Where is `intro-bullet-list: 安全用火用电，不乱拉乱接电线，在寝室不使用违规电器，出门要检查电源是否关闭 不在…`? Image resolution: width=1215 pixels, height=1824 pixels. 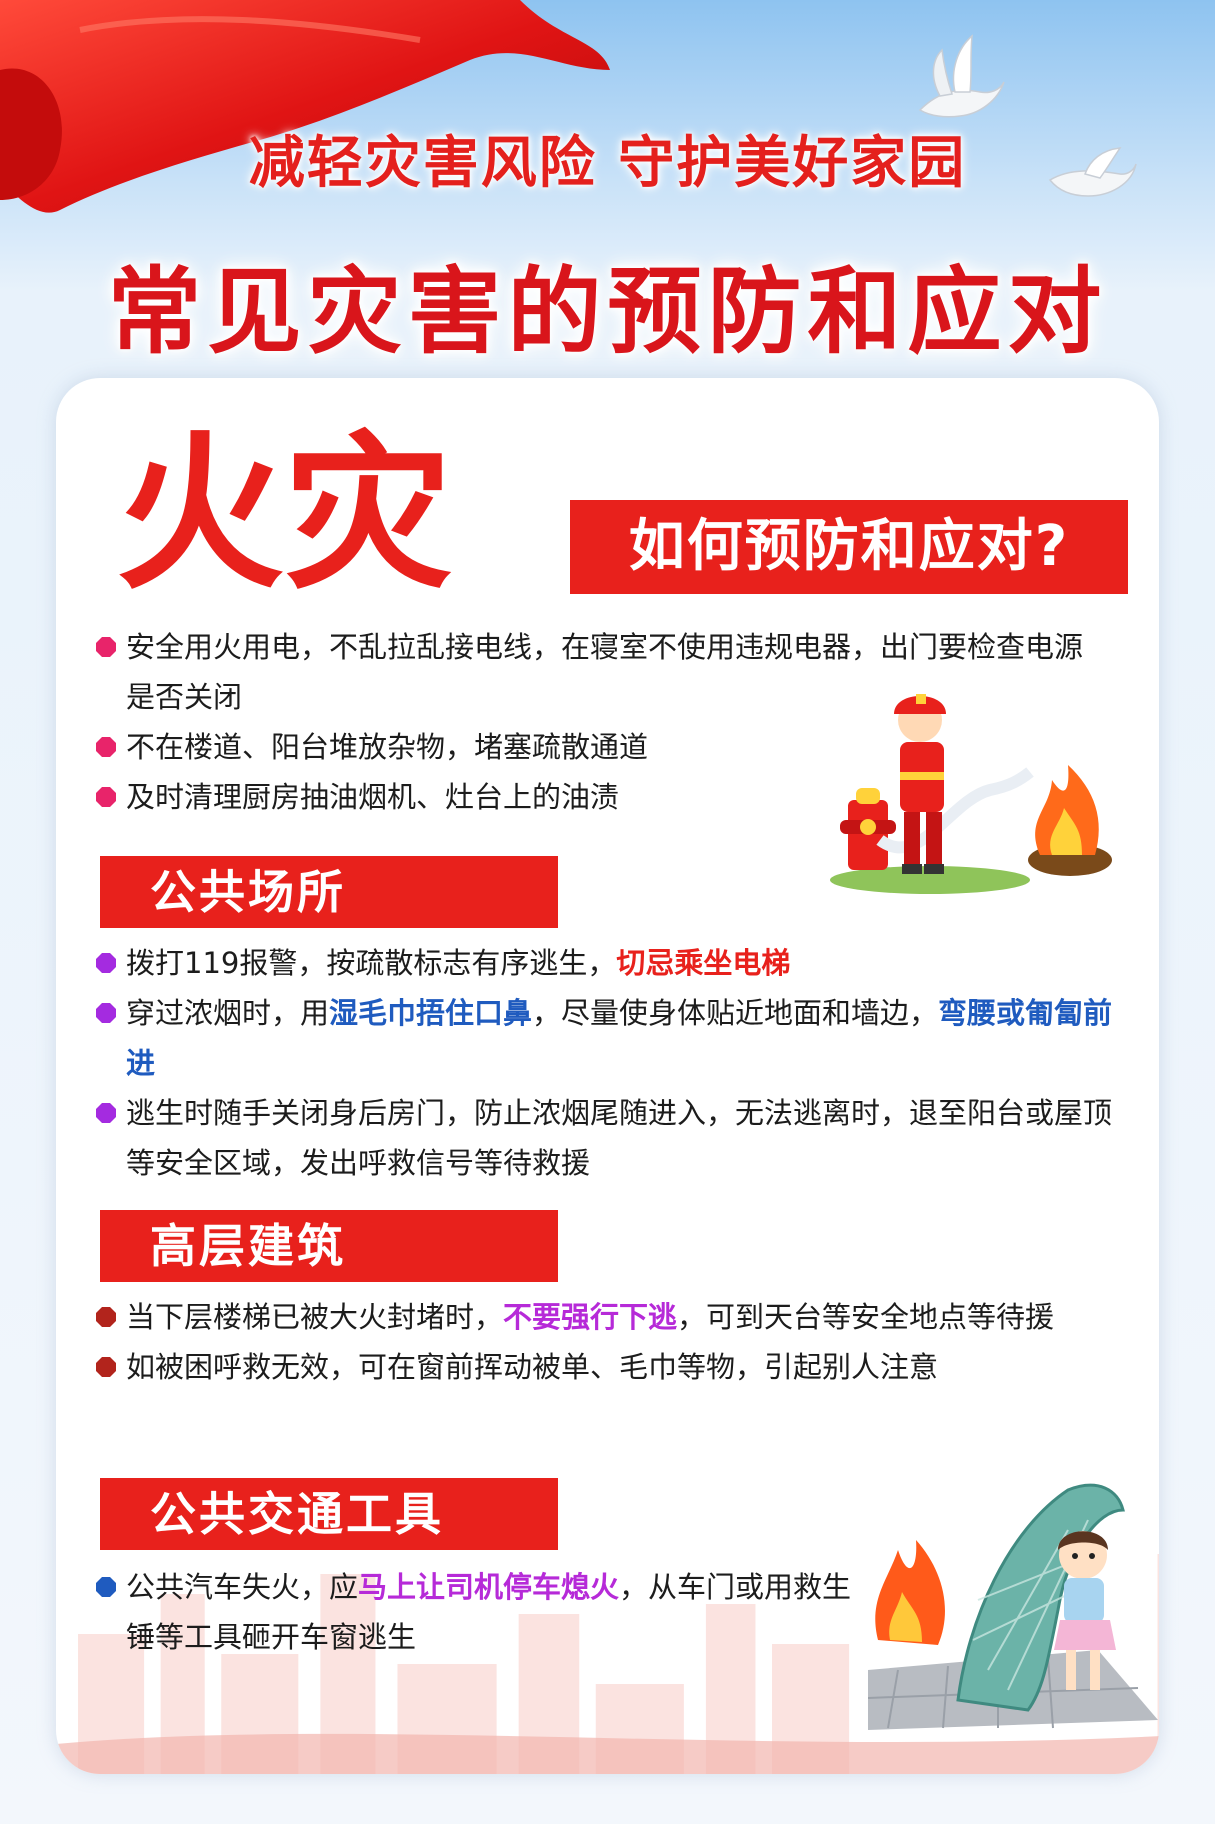
intro-bullet-list: 安全用火用电，不乱拉乱接电线，在寝室不使用违规电器，出门要检查电源是否关闭 不在… is located at coordinates (601, 722).